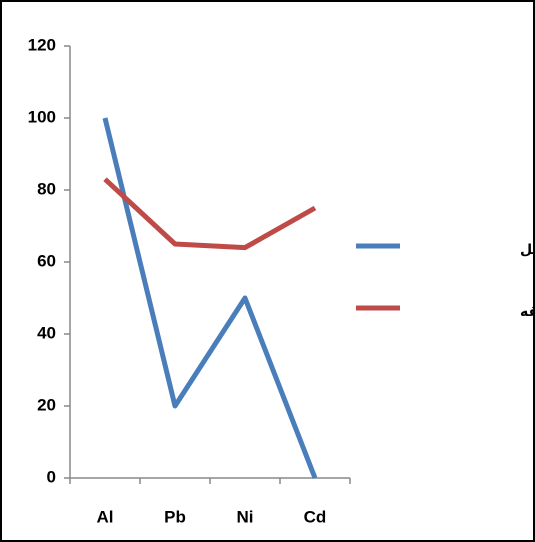 The height and width of the screenshot is (542, 535). I want to click on y-tick-label: 60, so click(46, 260).